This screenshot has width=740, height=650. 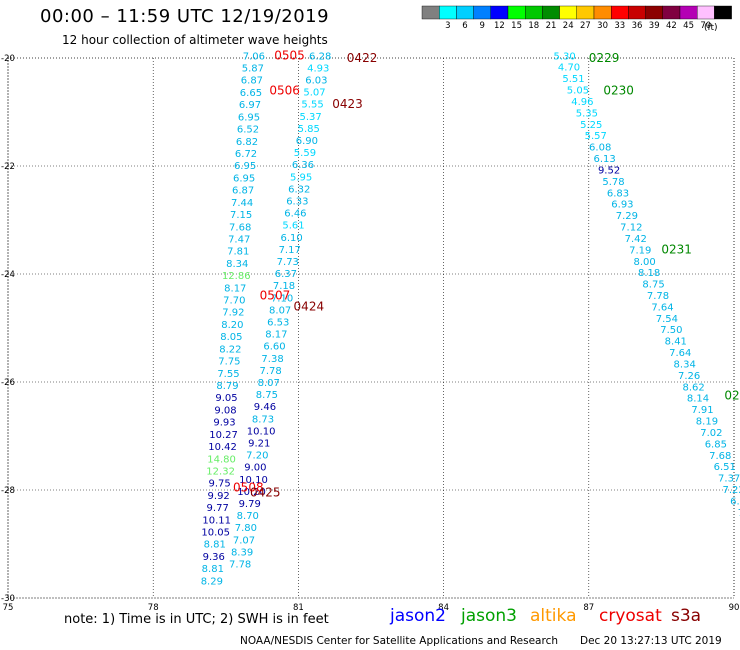 I want to click on swh-value: 10.10, so click(x=261, y=431).